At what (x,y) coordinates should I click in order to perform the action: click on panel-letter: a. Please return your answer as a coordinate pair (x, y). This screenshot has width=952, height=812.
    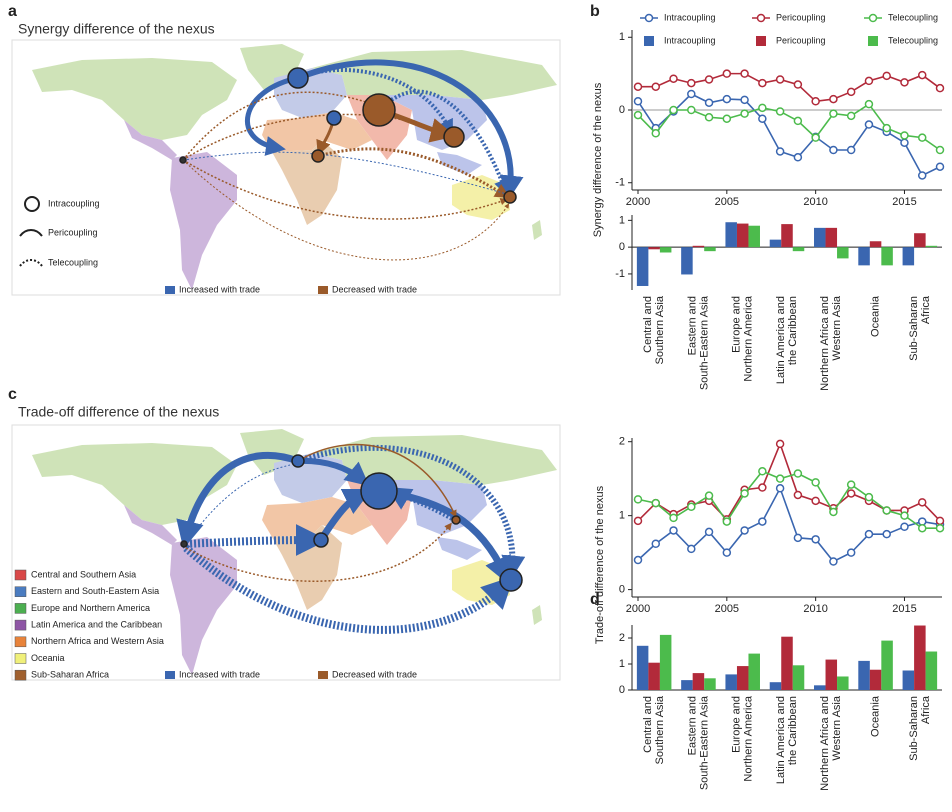
    Looking at the image, I should click on (12, 11).